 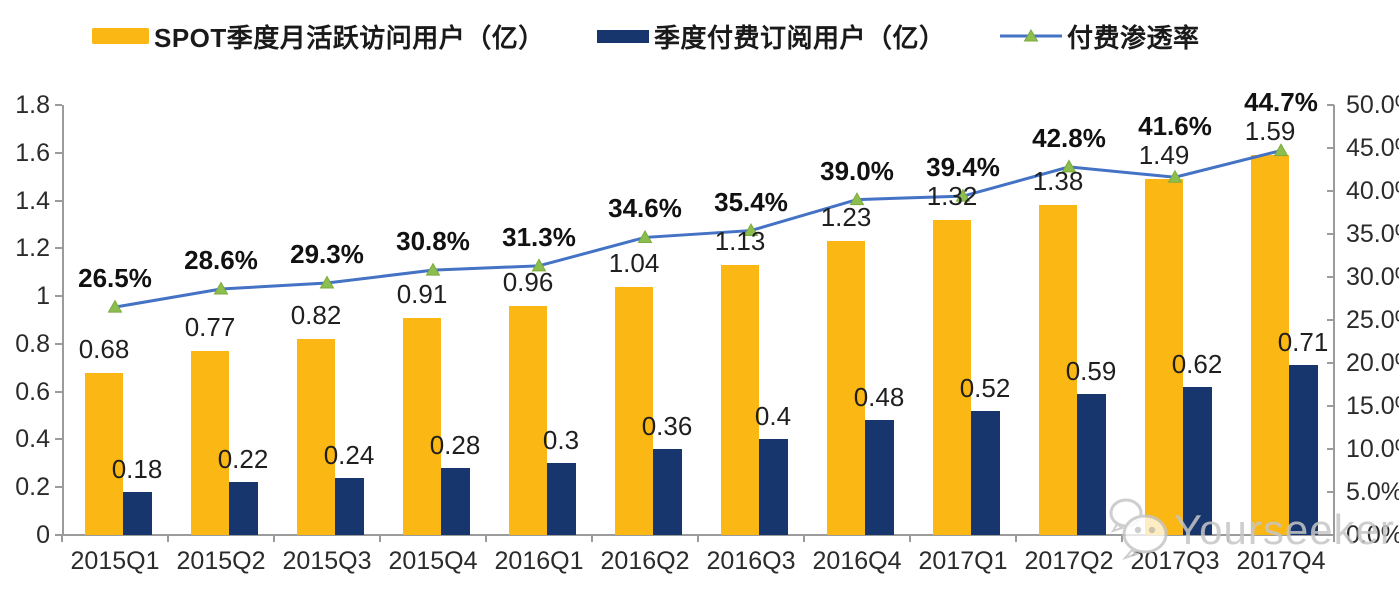 I want to click on penetration-pct-label: 44.7%, so click(x=1281, y=102).